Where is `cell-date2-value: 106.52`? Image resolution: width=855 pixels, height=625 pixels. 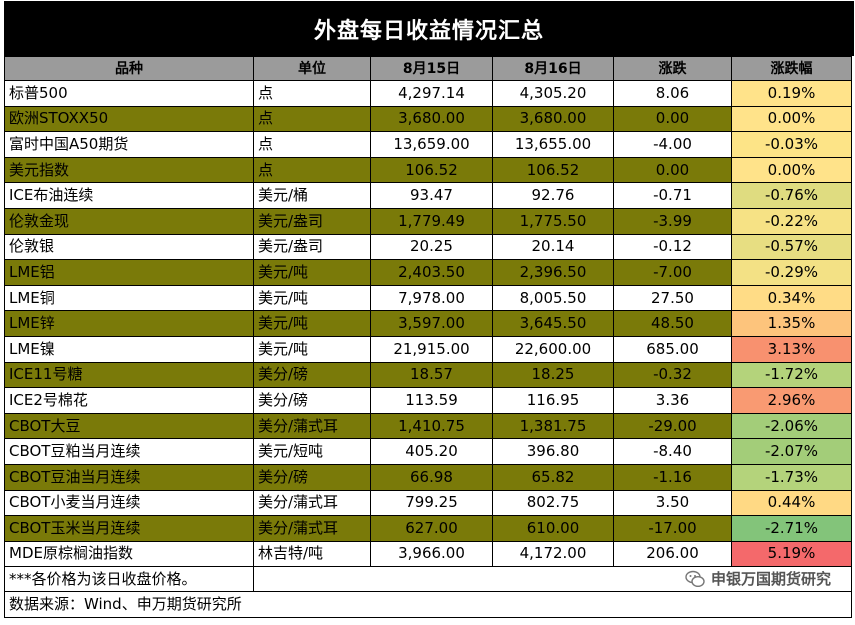
cell-date2-value: 106.52 is located at coordinates (553, 170).